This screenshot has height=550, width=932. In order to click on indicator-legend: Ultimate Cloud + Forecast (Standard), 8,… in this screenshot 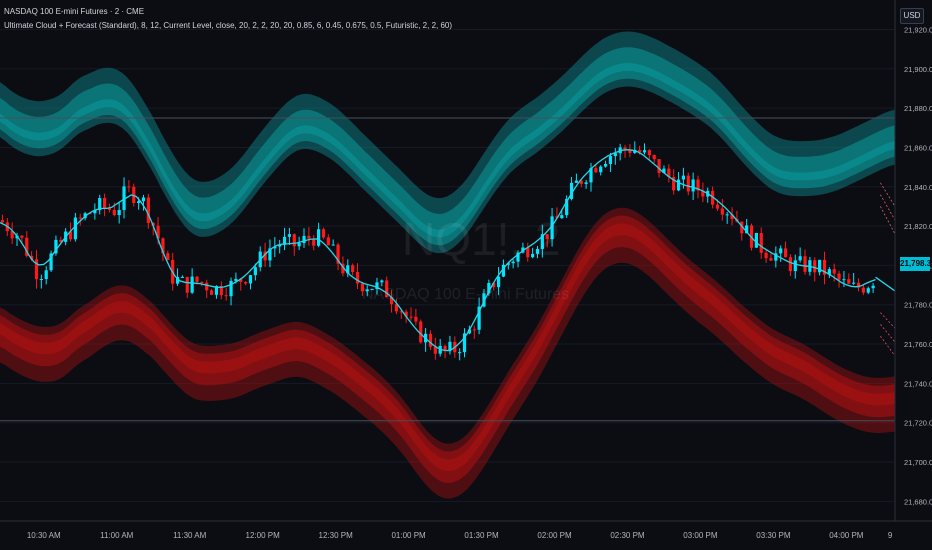, I will do `click(228, 25)`.